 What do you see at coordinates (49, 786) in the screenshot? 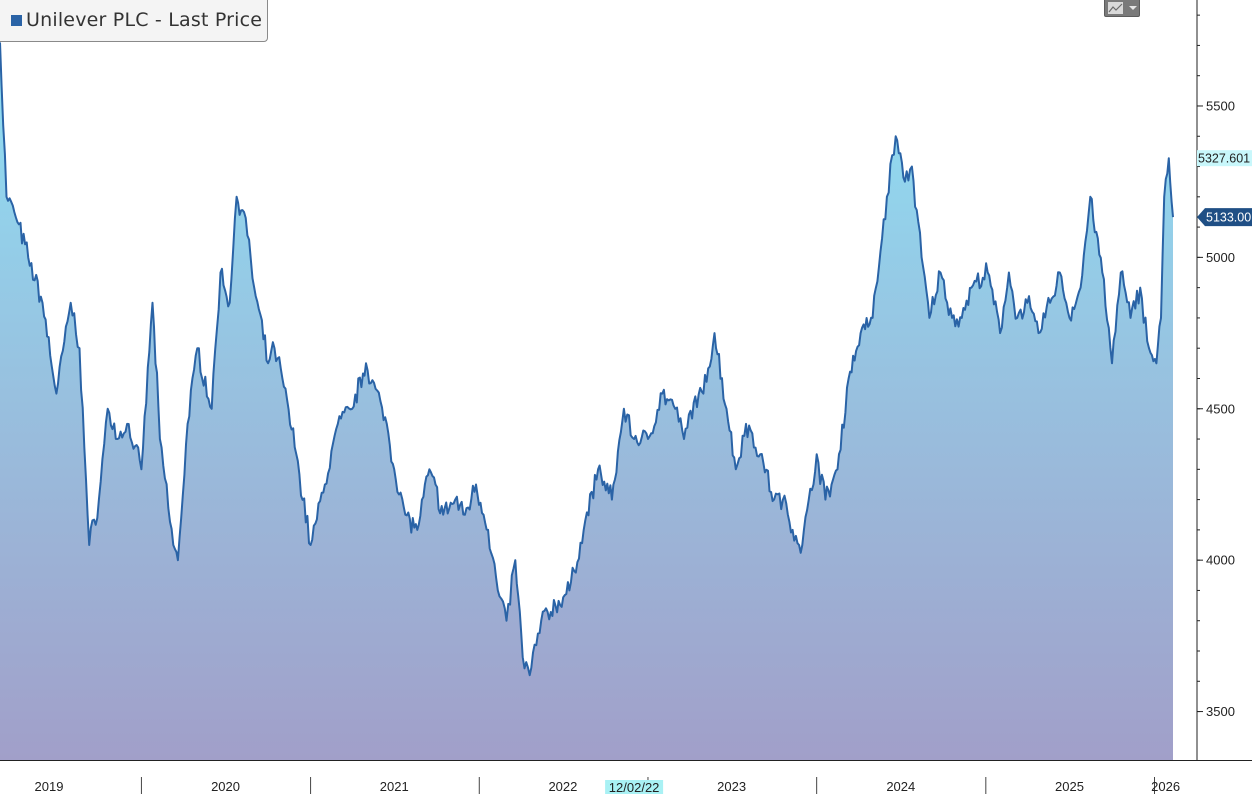
I see `x-tick-label: 2019` at bounding box center [49, 786].